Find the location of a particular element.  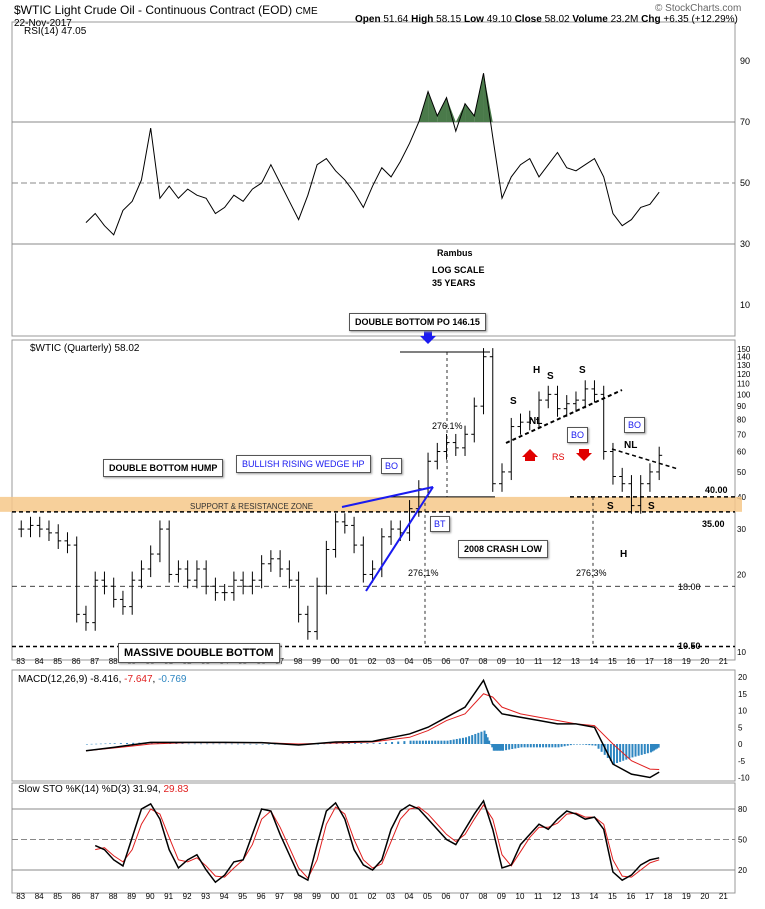

support-resistance-zone is located at coordinates (371, 504).